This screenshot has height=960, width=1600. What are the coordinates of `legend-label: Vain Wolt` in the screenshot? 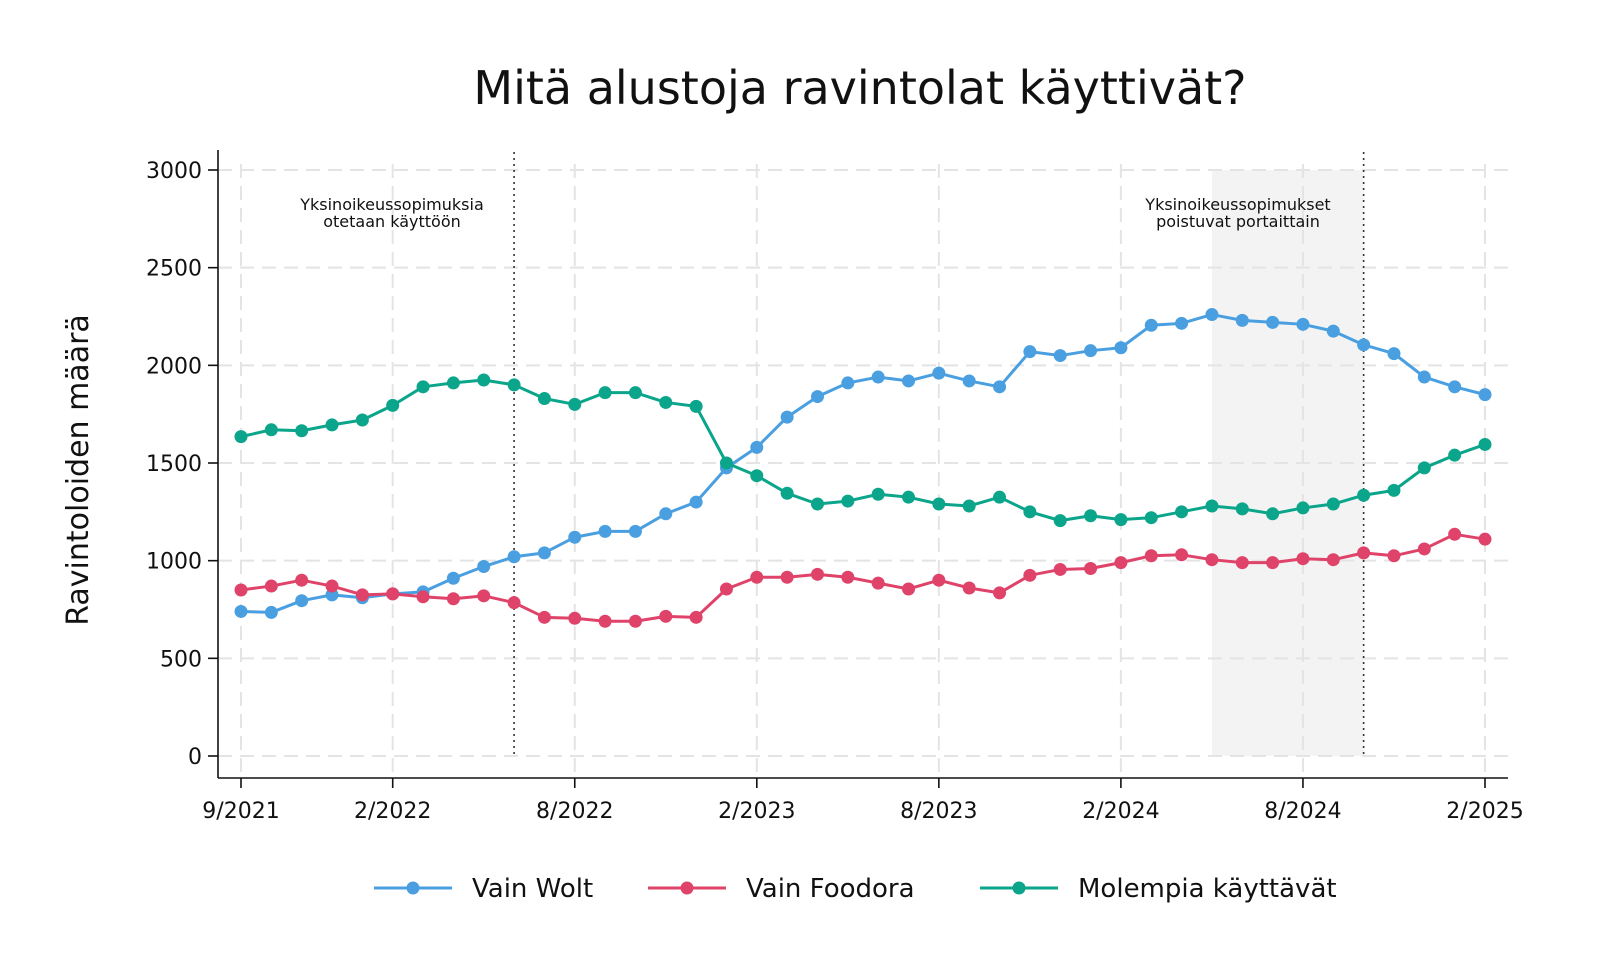 It's located at (532, 889).